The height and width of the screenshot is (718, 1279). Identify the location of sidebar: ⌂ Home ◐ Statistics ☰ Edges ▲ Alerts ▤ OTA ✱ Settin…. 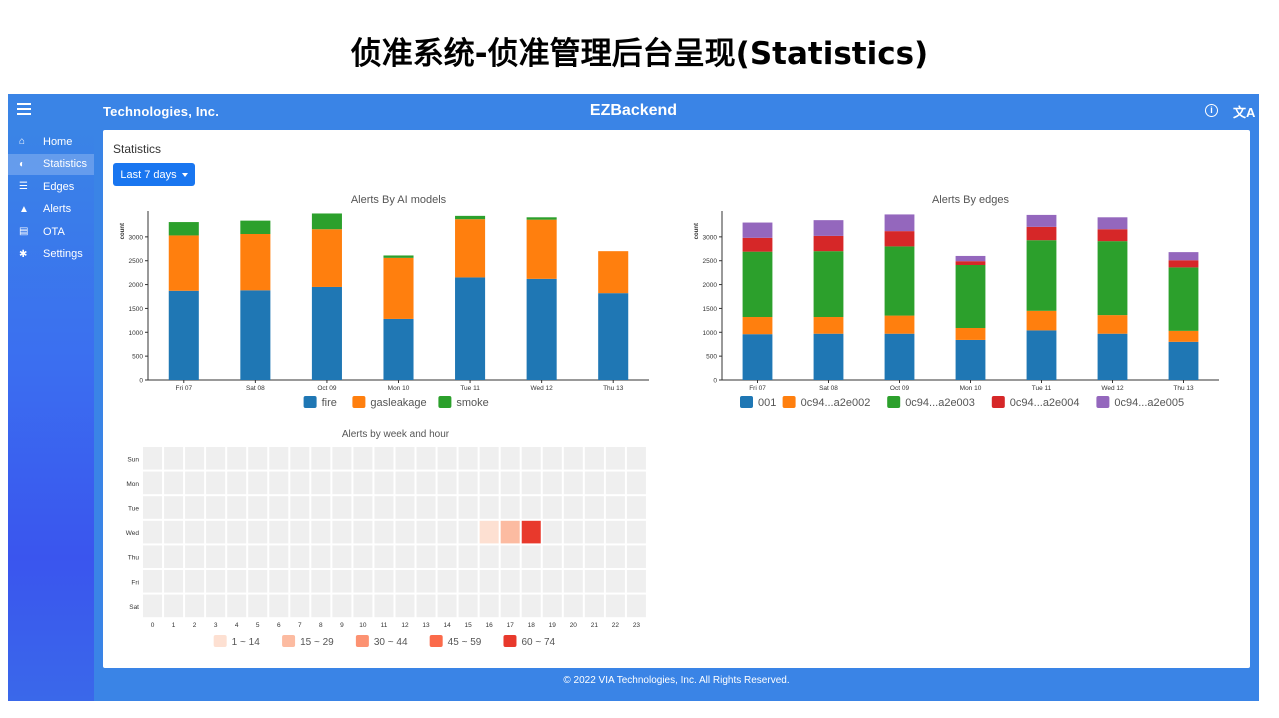
(51, 415).